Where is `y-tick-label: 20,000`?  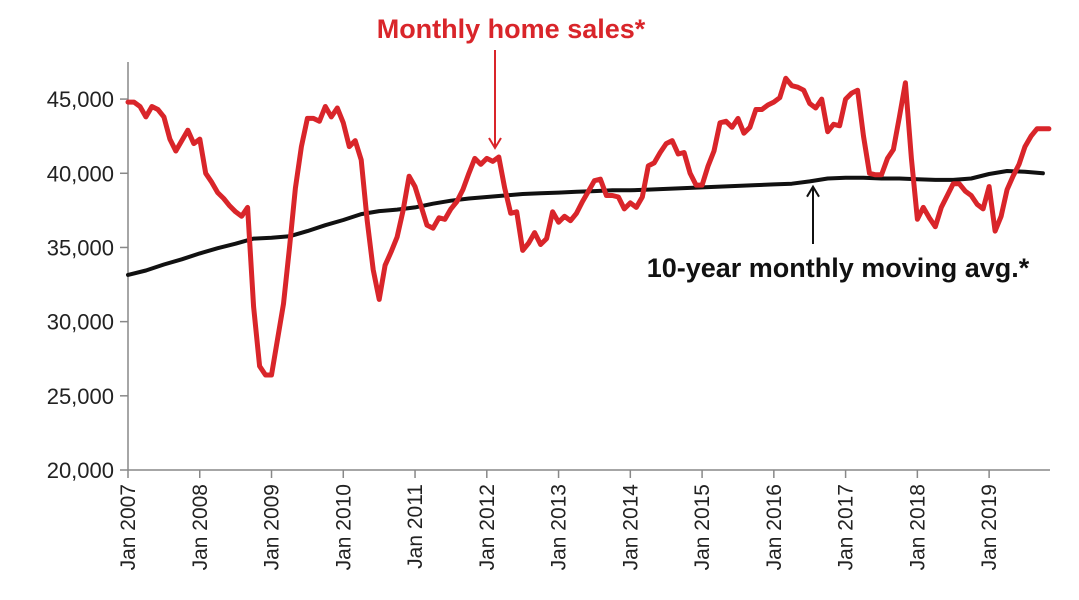
y-tick-label: 20,000 is located at coordinates (80, 470).